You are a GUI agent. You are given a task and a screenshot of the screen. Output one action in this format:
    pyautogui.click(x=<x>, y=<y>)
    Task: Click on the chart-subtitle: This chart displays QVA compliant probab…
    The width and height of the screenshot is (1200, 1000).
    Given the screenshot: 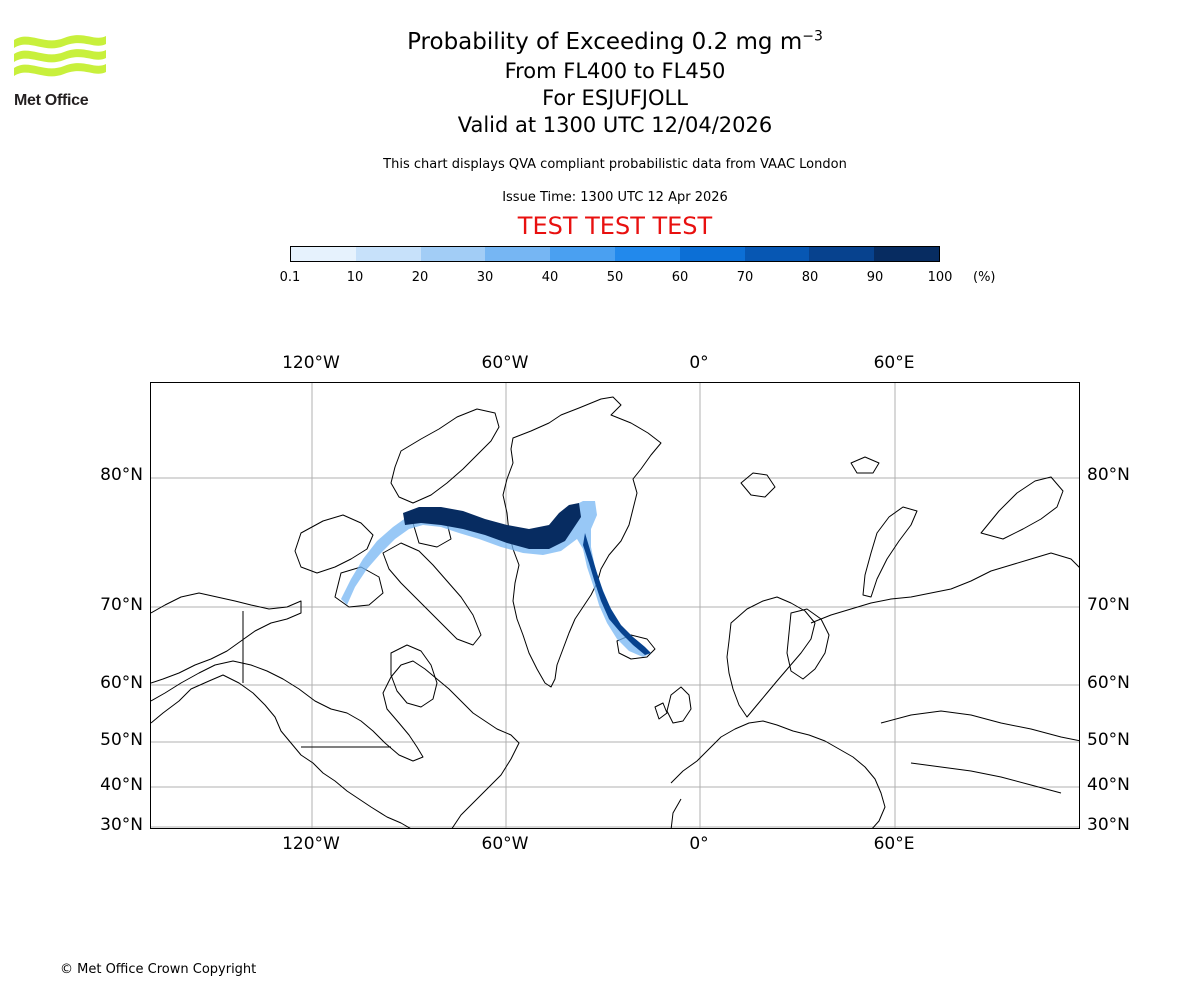 What is the action you would take?
    pyautogui.click(x=615, y=164)
    